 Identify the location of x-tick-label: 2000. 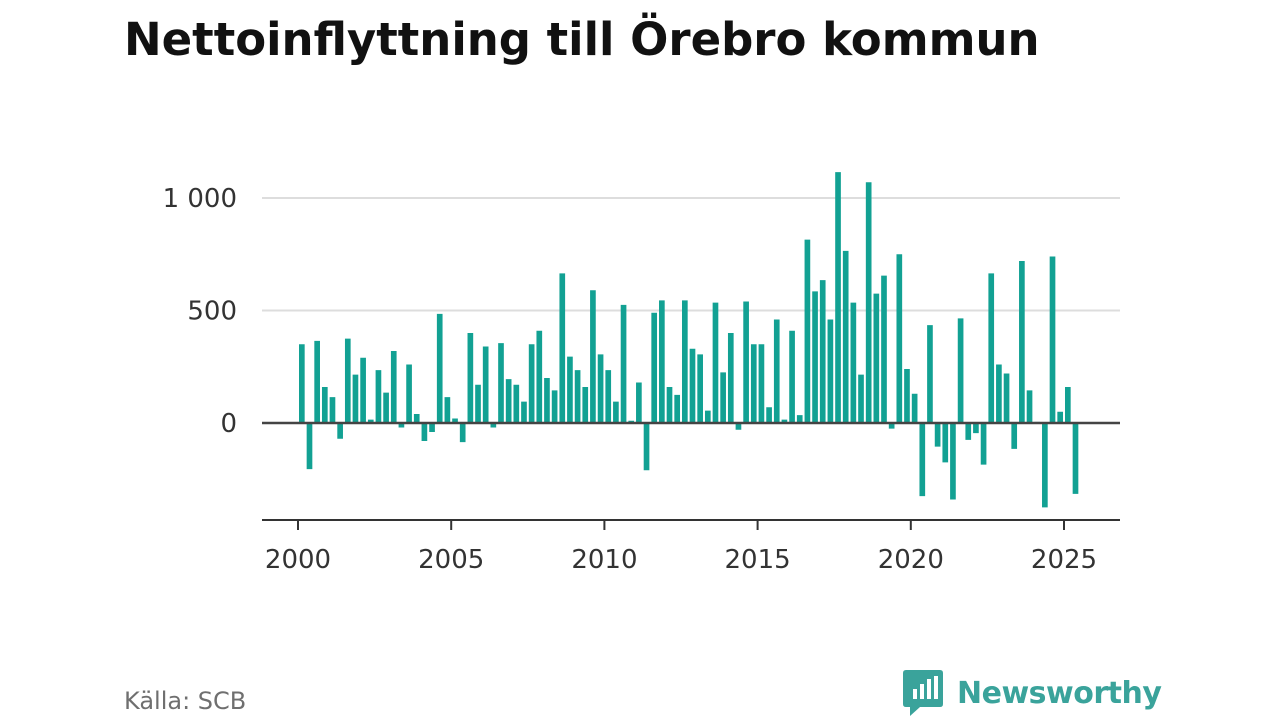
(298, 560).